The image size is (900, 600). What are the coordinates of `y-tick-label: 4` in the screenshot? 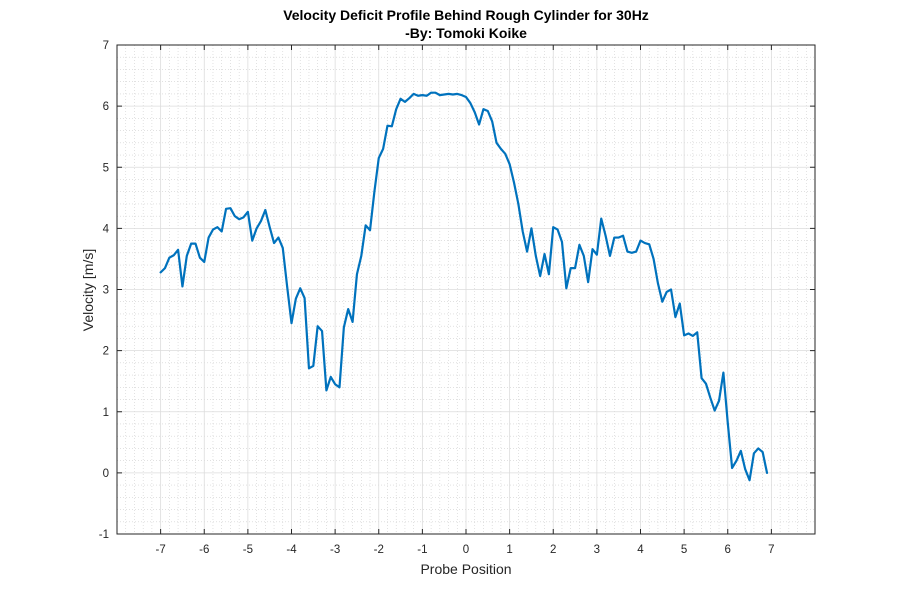 It's located at (106, 229).